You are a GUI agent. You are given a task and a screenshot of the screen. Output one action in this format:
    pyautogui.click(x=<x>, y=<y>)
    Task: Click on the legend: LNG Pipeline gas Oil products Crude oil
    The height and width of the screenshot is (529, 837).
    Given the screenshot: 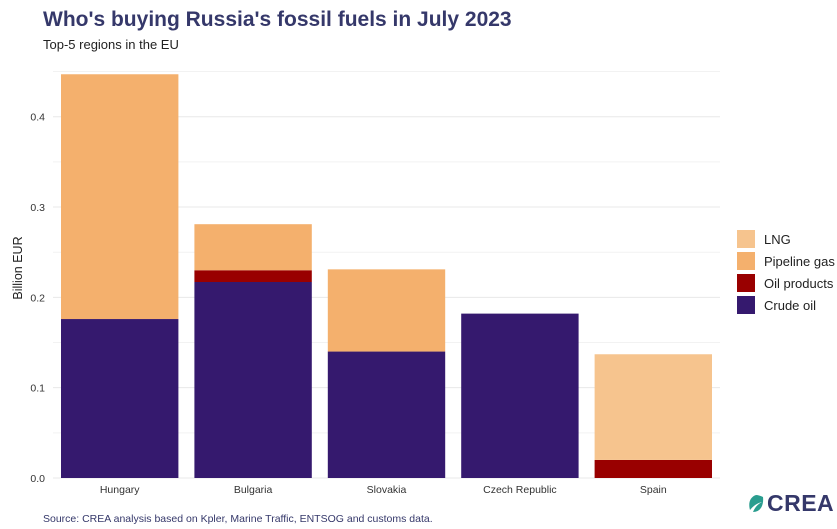 What is the action you would take?
    pyautogui.click(x=786, y=272)
    